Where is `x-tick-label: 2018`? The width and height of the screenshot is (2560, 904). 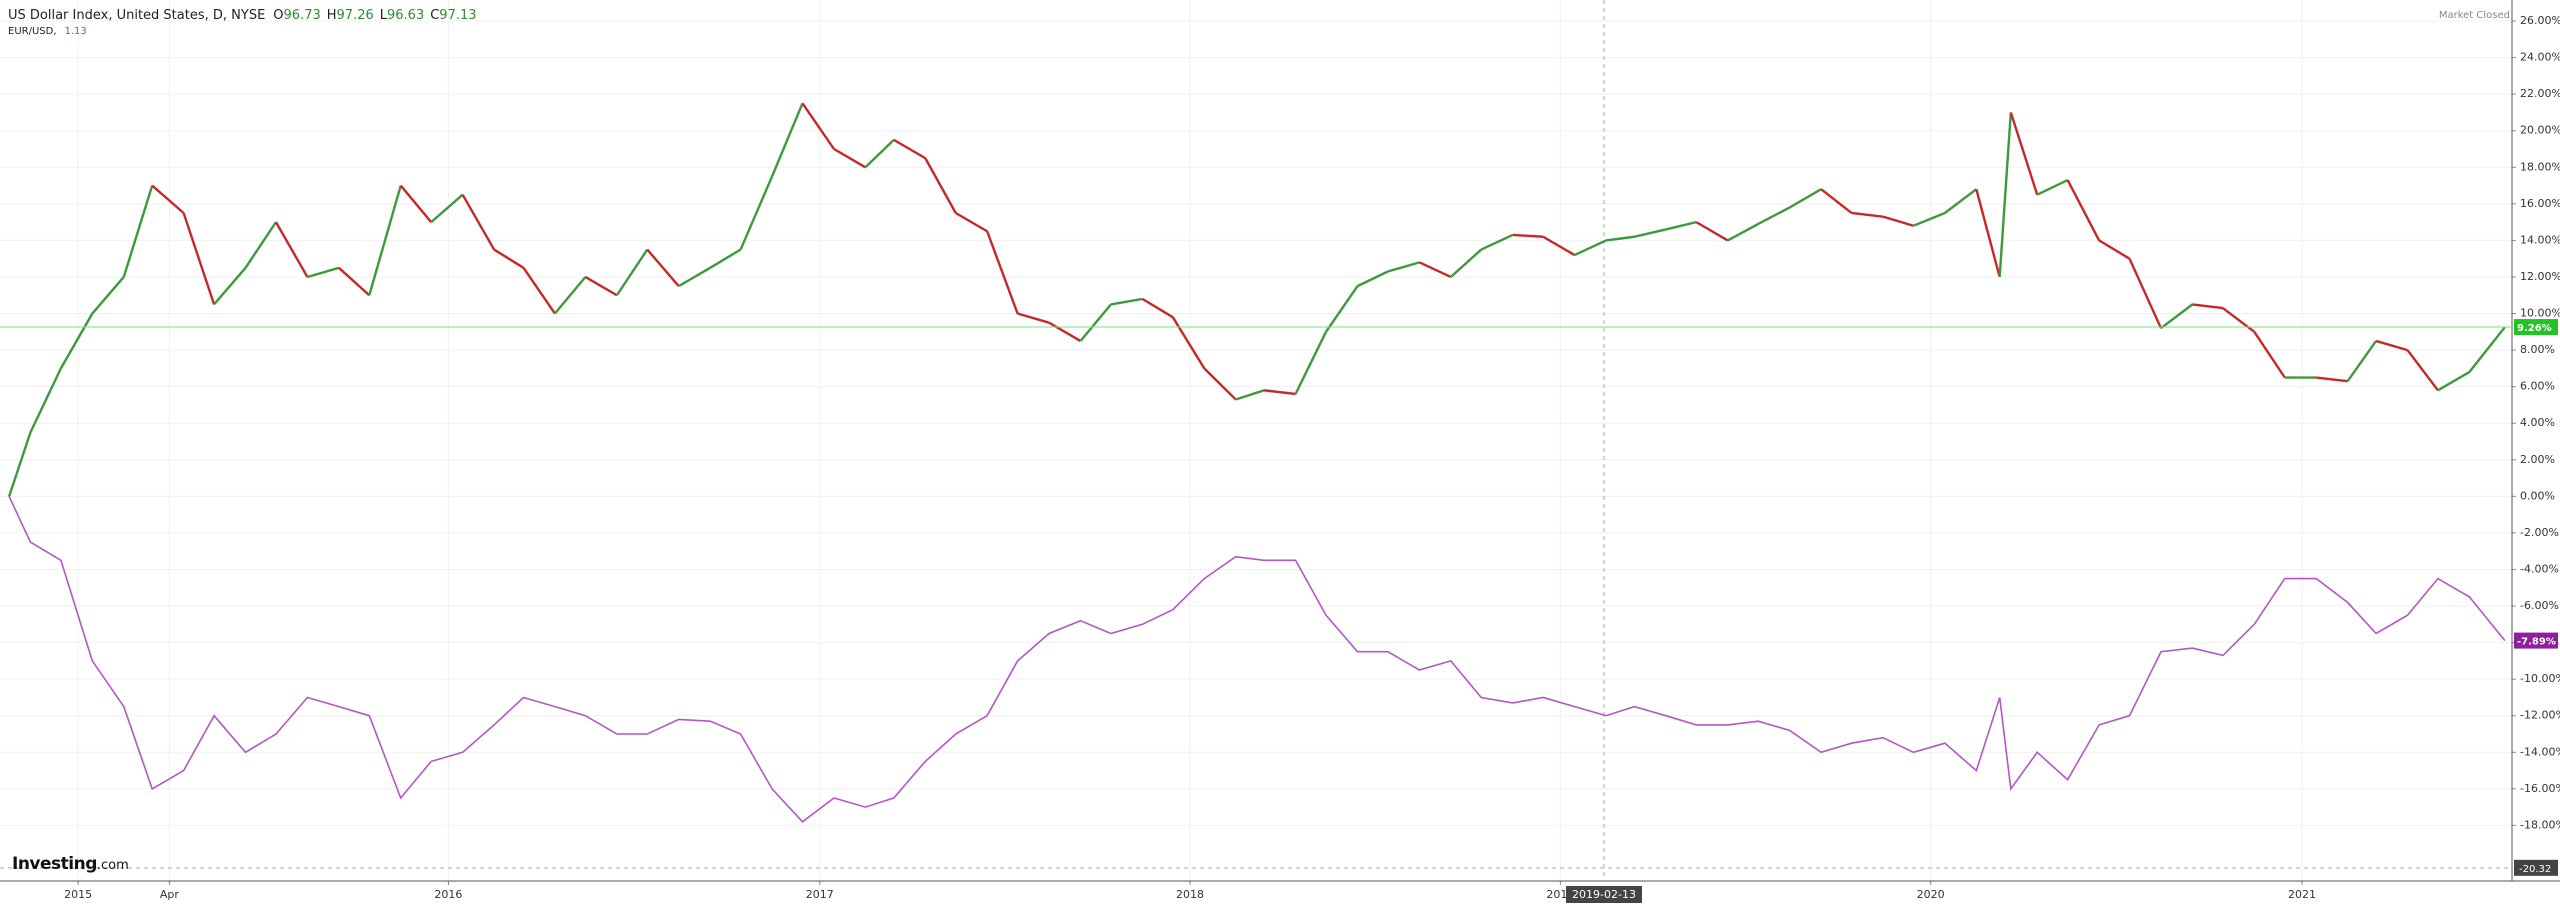
x-tick-label: 2018 is located at coordinates (1190, 894).